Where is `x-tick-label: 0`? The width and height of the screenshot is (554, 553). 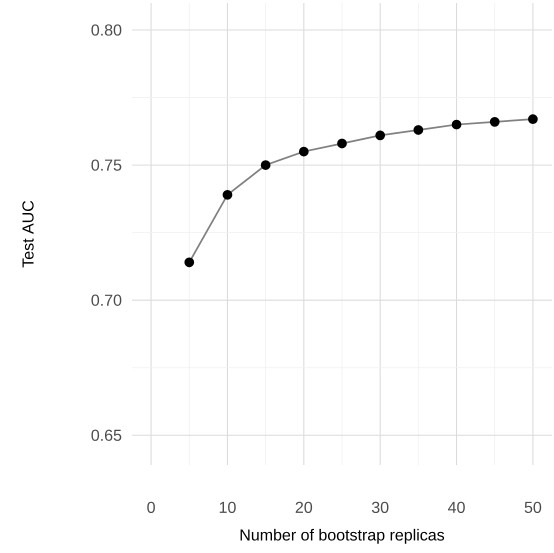 x-tick-label: 0 is located at coordinates (151, 508).